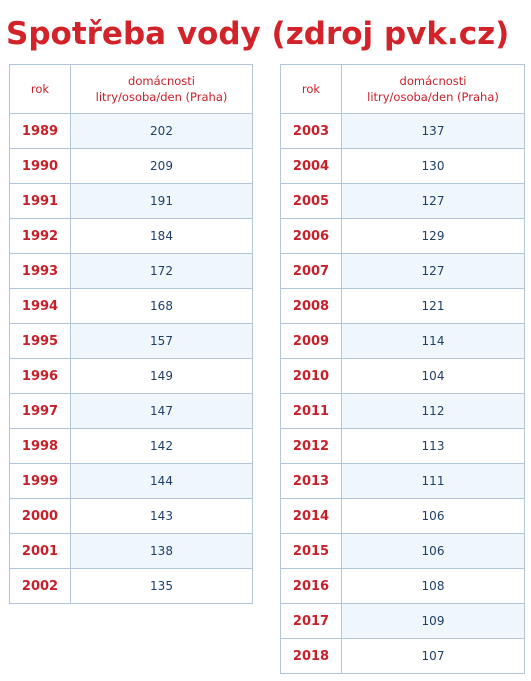  I want to click on table-row: 1992 184, so click(131, 236).